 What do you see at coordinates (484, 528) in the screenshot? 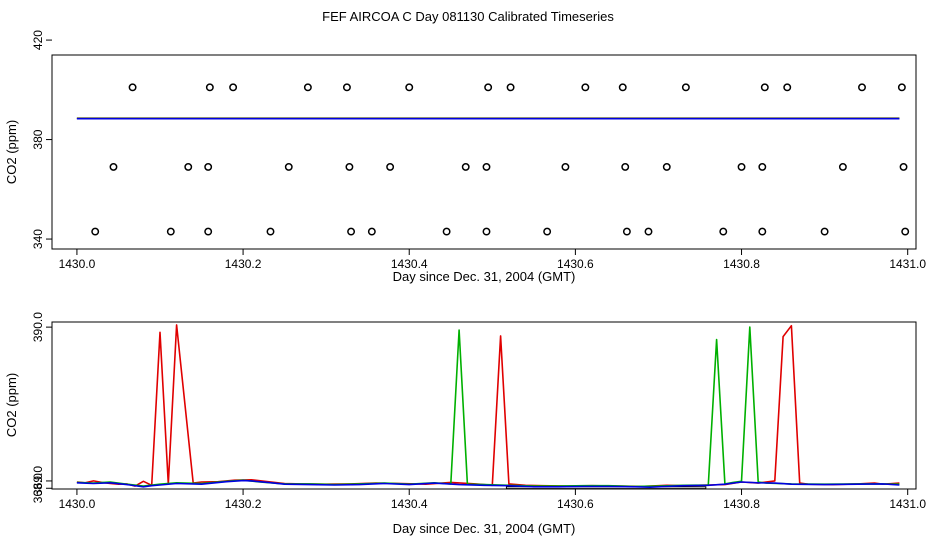
I see `bottom-x-axis-label: Day since Dec. 31, 2004 (GMT)` at bounding box center [484, 528].